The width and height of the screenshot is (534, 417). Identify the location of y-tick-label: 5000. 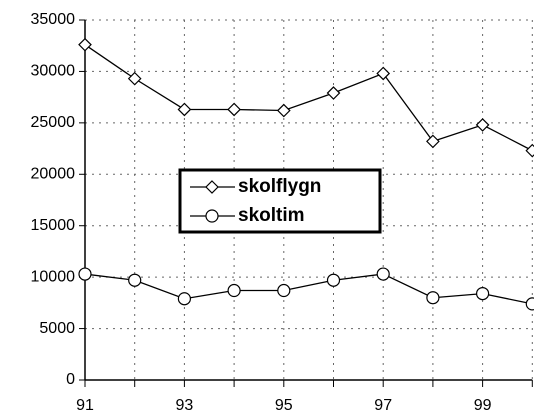
(57, 328).